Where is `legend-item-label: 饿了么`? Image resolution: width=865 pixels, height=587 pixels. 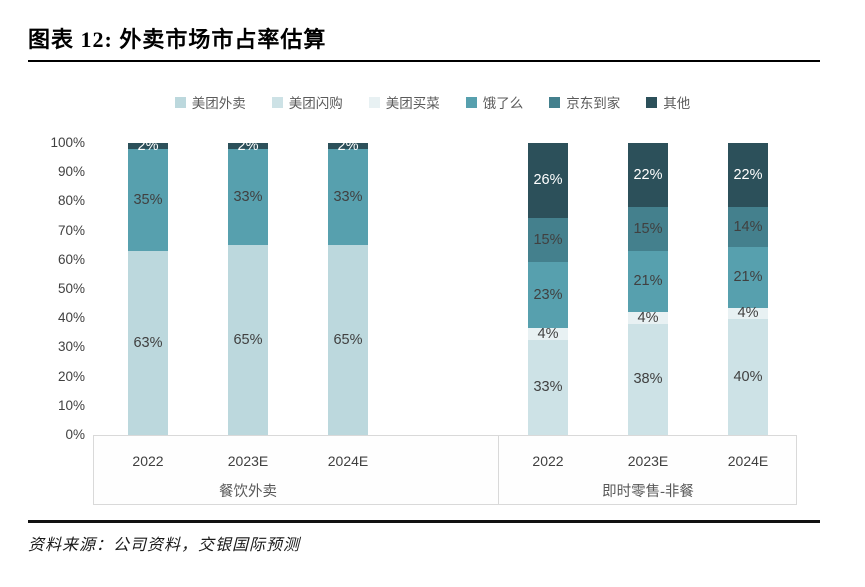 legend-item-label: 饿了么 is located at coordinates (503, 103).